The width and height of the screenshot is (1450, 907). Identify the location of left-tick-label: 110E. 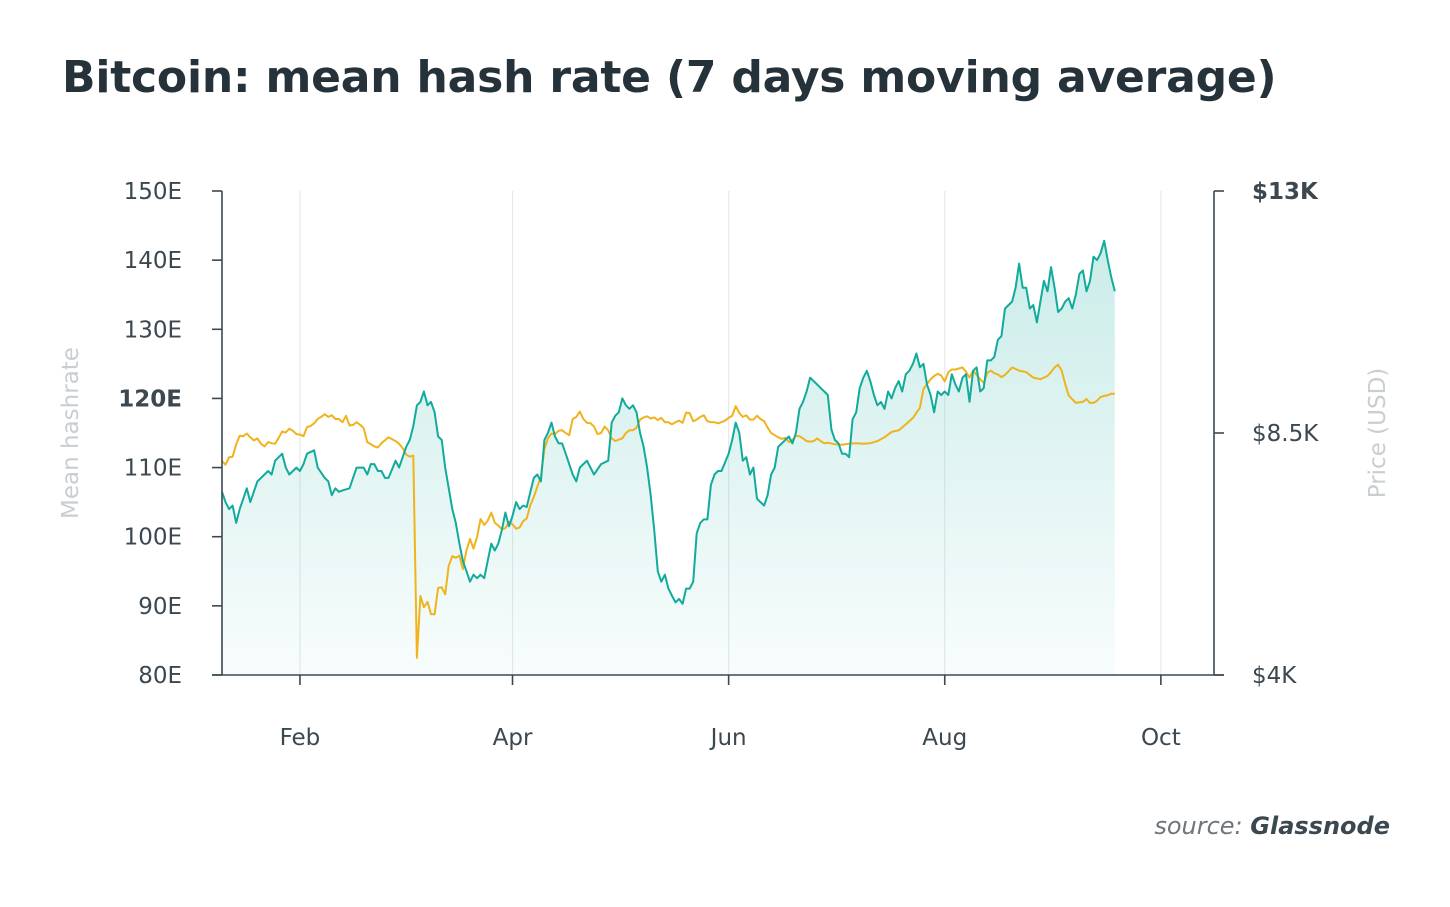
(153, 469).